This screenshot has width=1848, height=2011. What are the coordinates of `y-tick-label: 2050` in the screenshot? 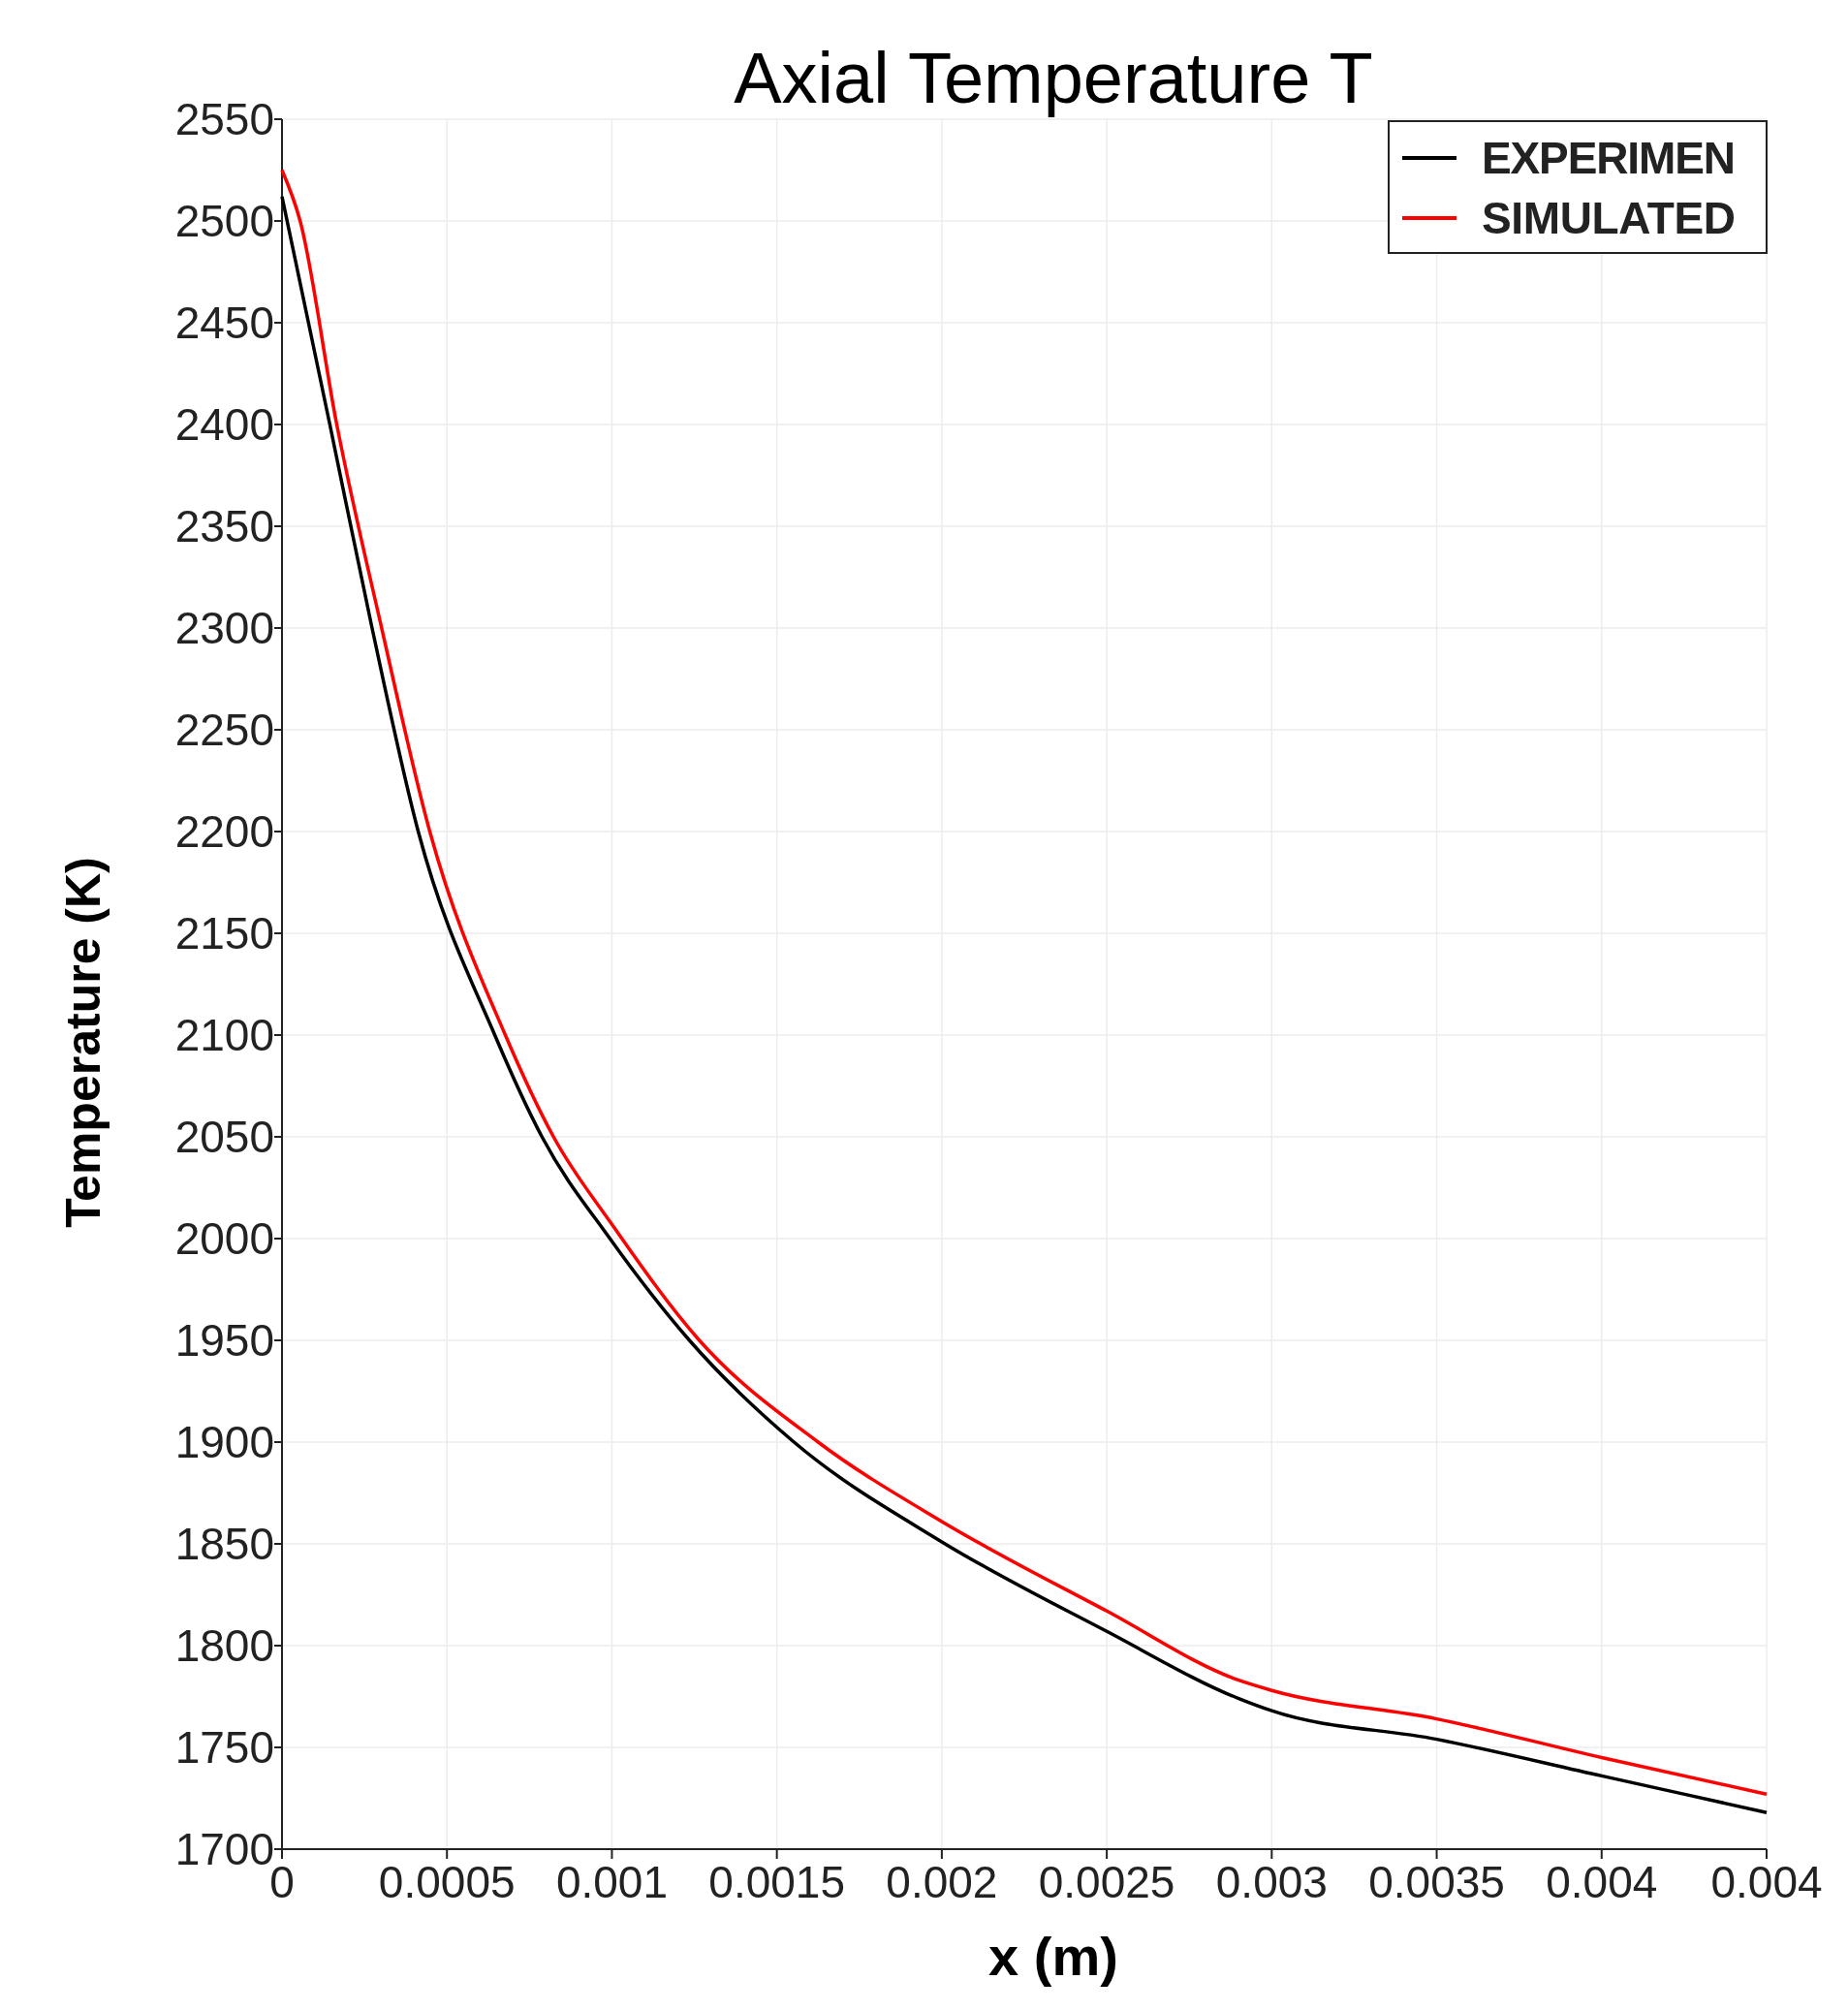 It's located at (224, 1137).